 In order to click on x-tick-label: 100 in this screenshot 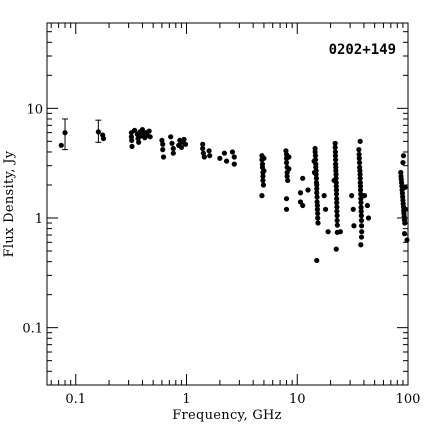, I will do `click(408, 399)`.